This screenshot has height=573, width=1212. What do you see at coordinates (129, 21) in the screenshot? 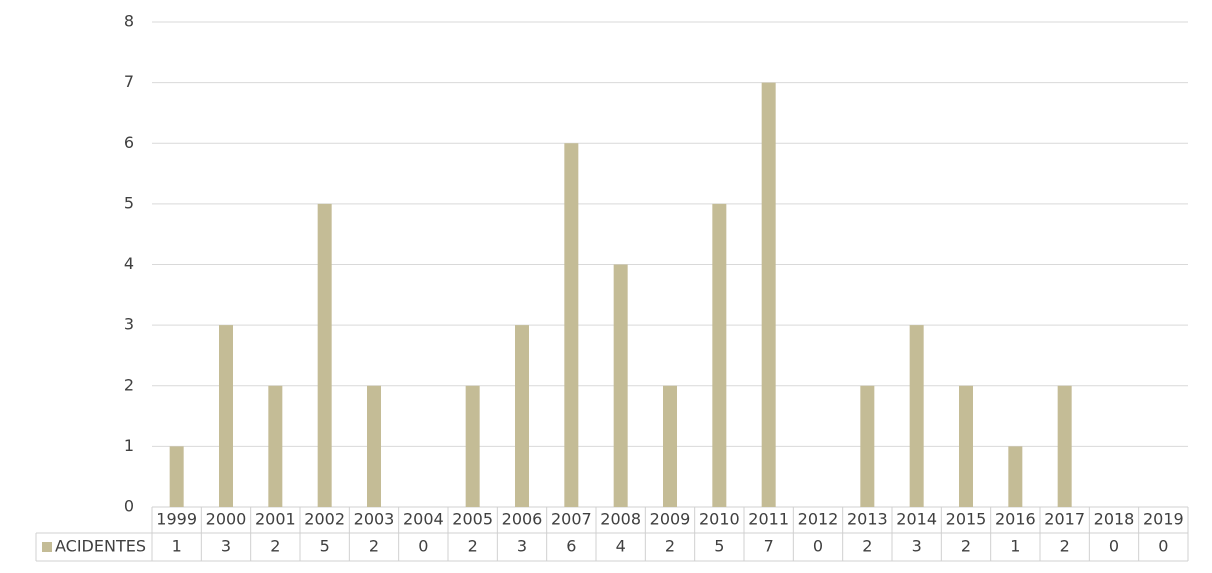
I see `y-tick-label: 8` at bounding box center [129, 21].